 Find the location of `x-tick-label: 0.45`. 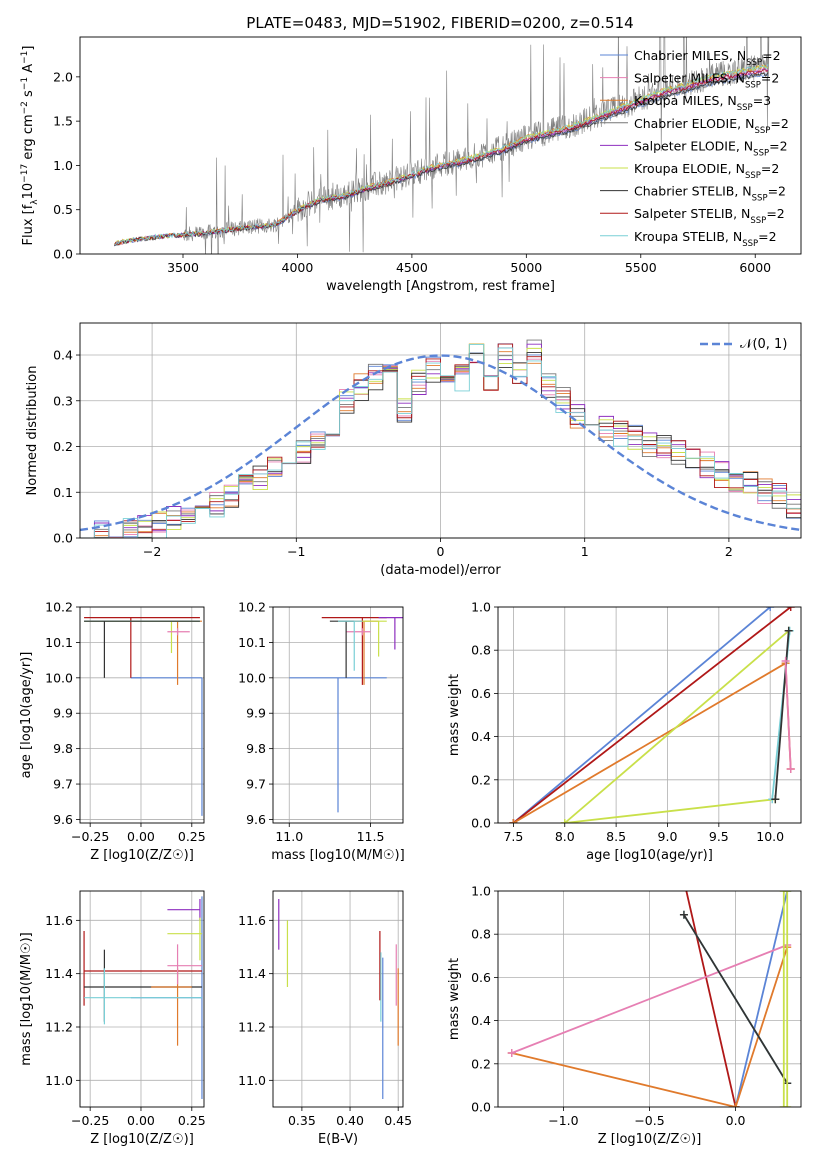

x-tick-label: 0.45 is located at coordinates (398, 1120).